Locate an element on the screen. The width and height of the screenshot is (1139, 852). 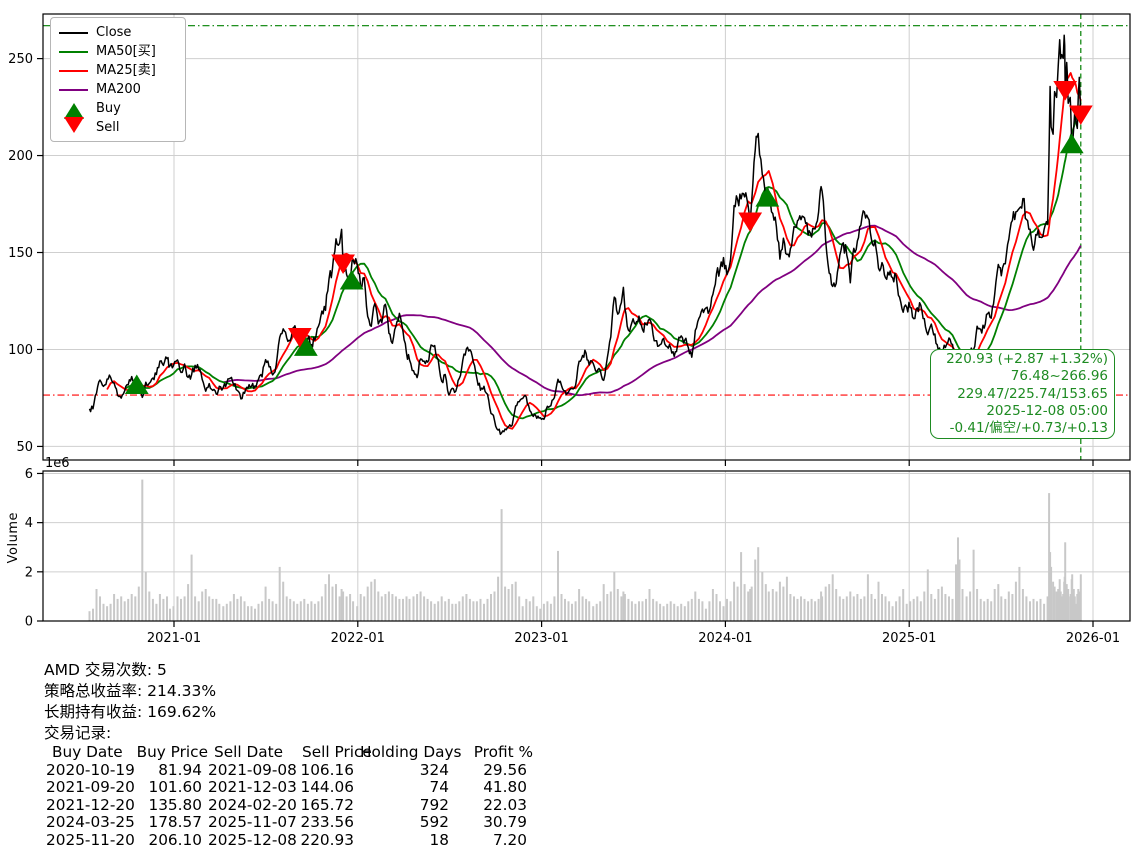
tick-label: 150 is located at coordinates (20, 253).